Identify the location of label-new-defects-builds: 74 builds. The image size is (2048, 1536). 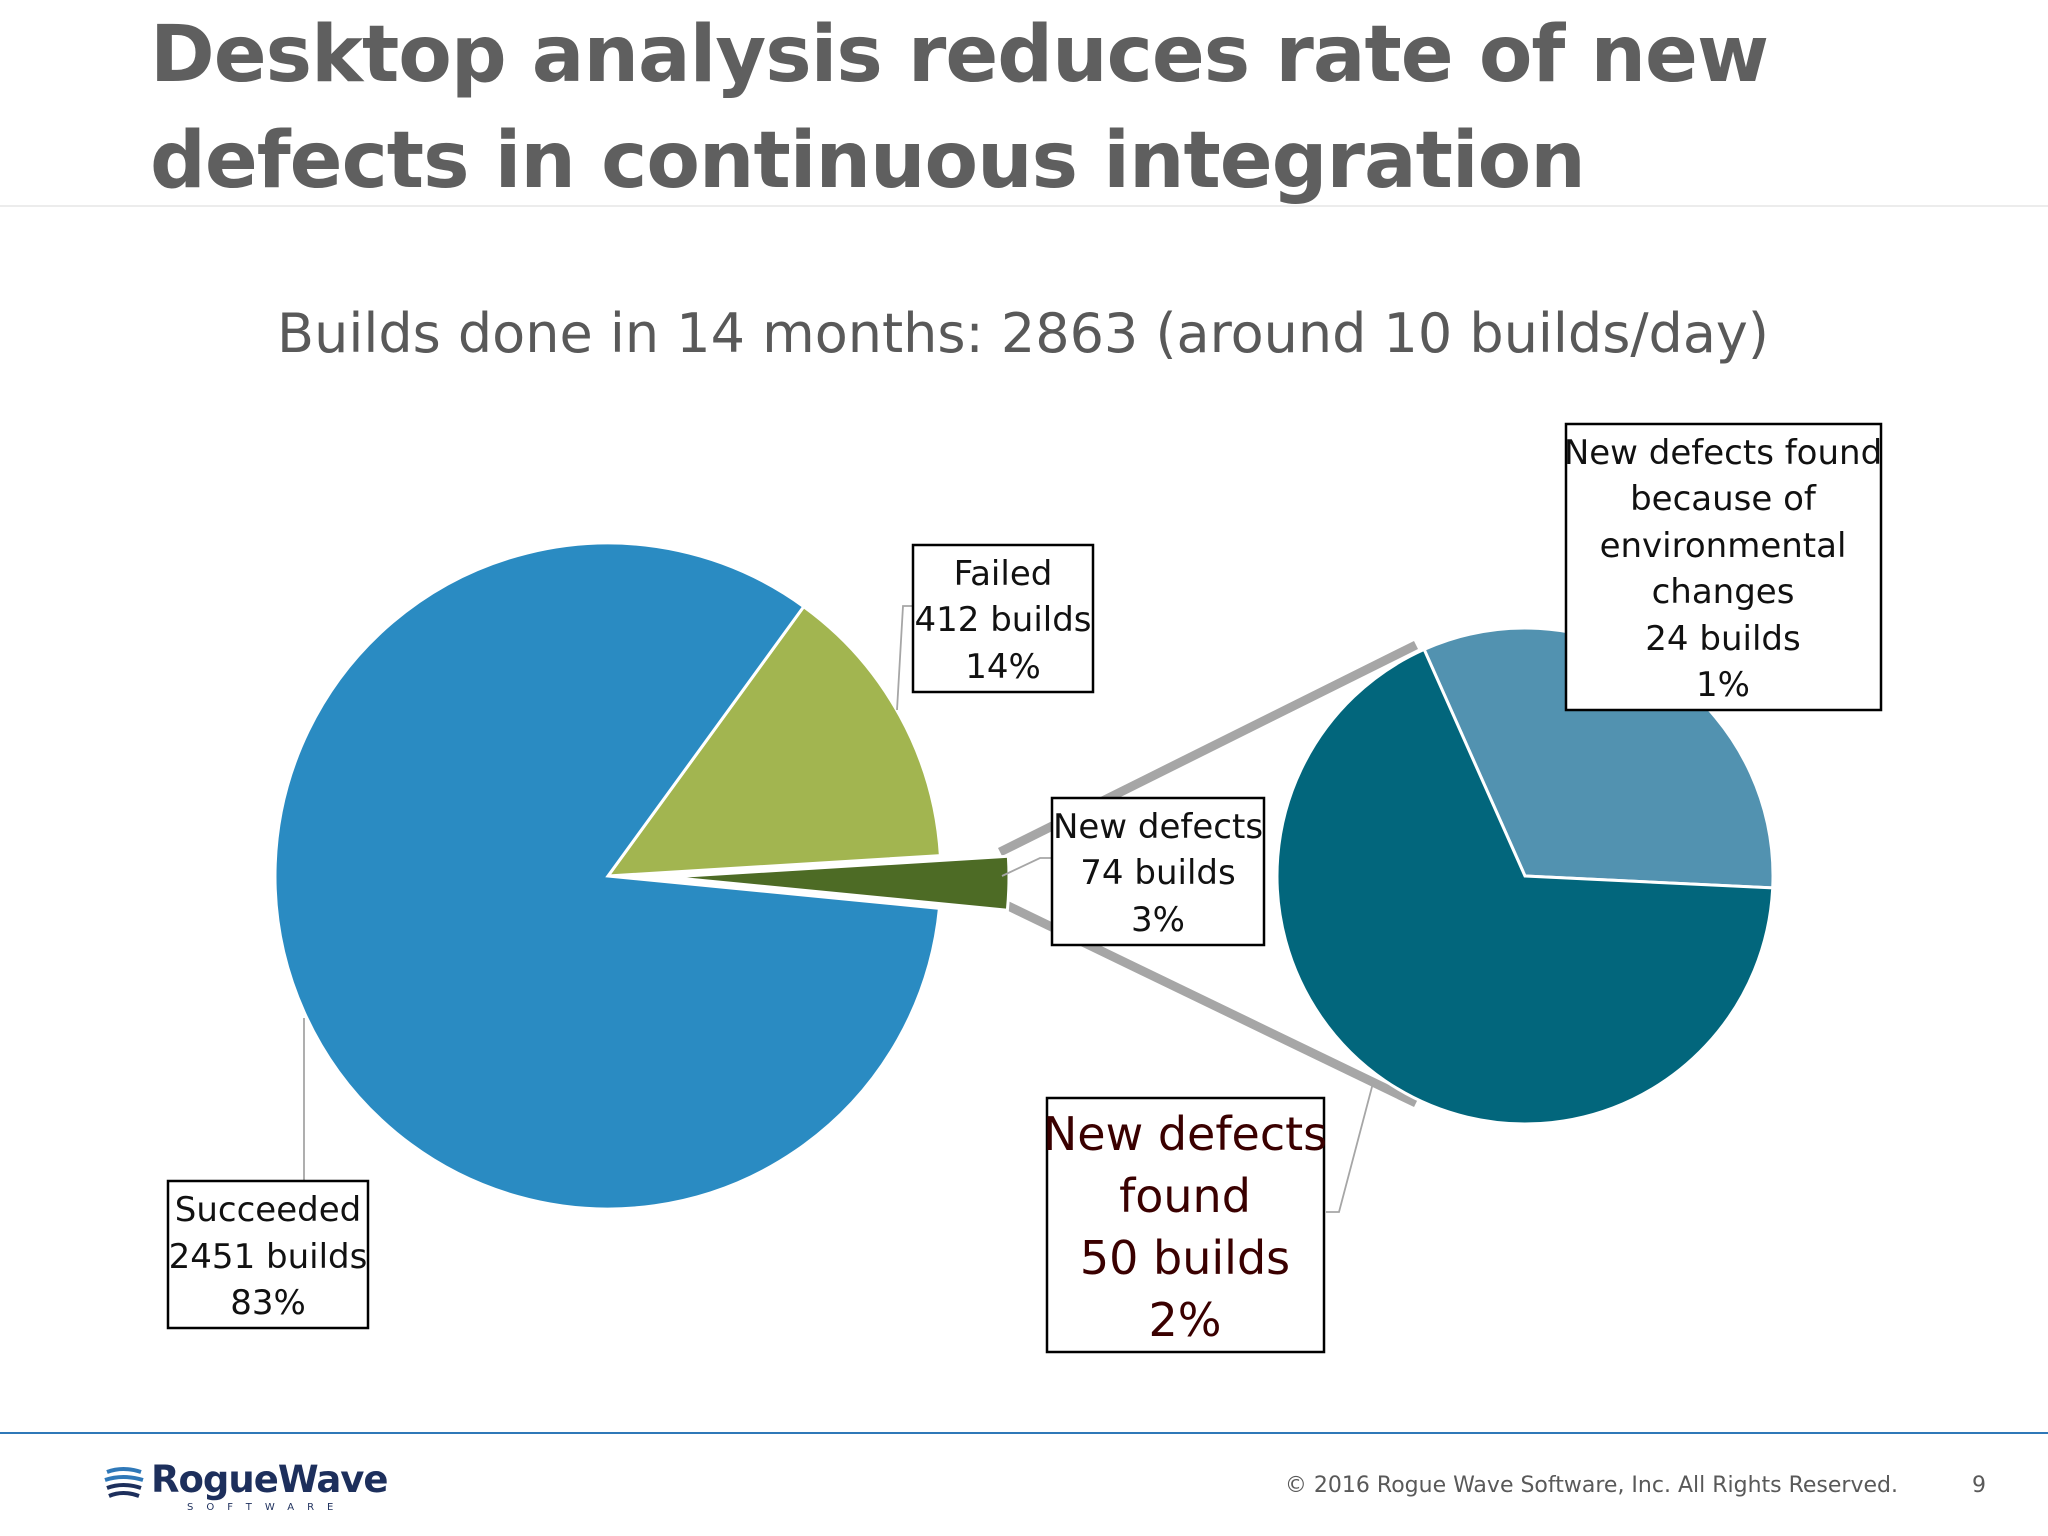
(1157, 873).